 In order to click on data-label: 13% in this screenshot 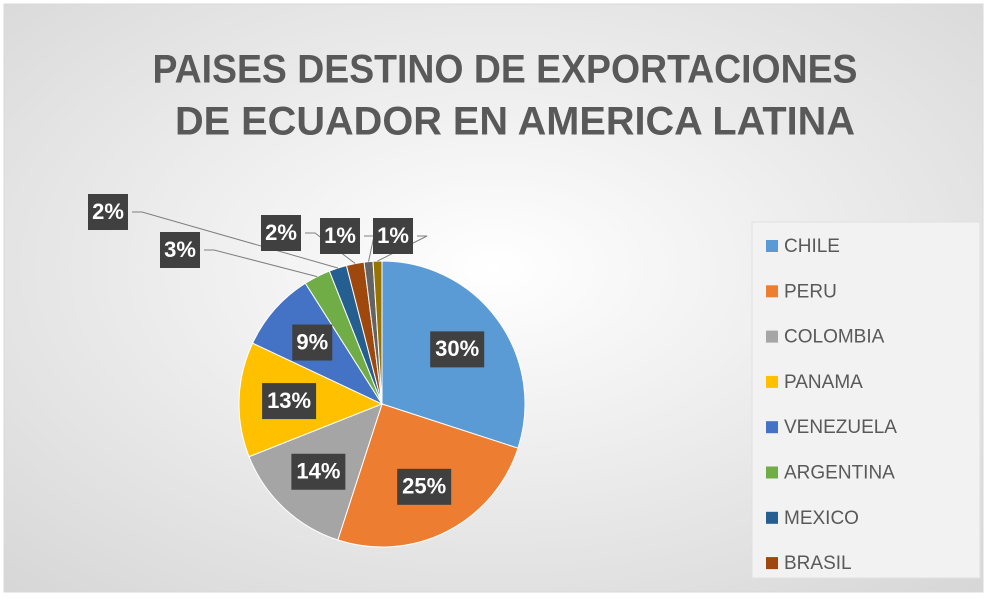, I will do `click(289, 400)`.